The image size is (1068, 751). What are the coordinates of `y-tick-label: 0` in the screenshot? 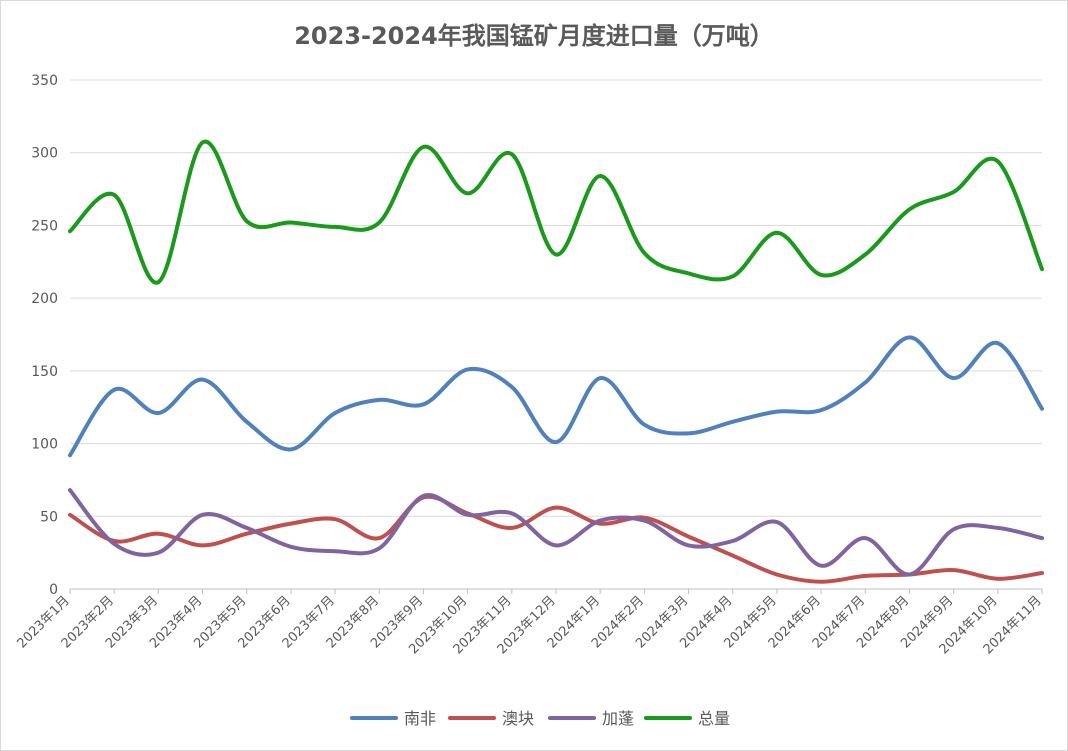 It's located at (53, 590).